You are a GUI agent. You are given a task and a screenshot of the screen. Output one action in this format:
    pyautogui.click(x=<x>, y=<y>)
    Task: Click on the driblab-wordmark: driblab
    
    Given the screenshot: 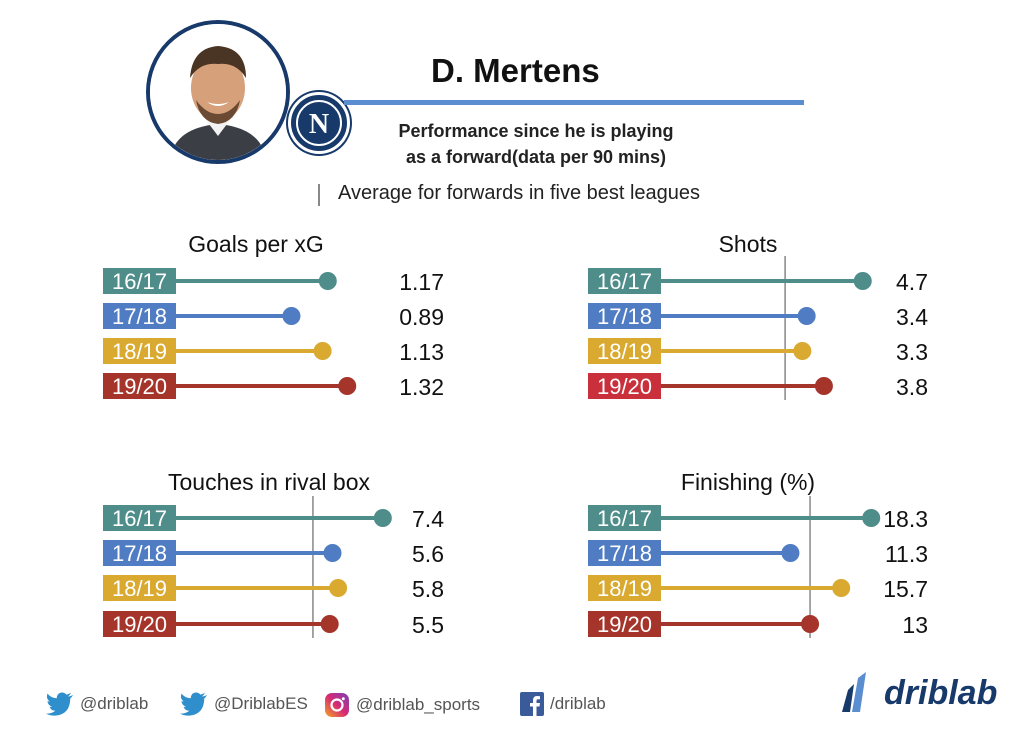 What is the action you would take?
    pyautogui.click(x=941, y=692)
    